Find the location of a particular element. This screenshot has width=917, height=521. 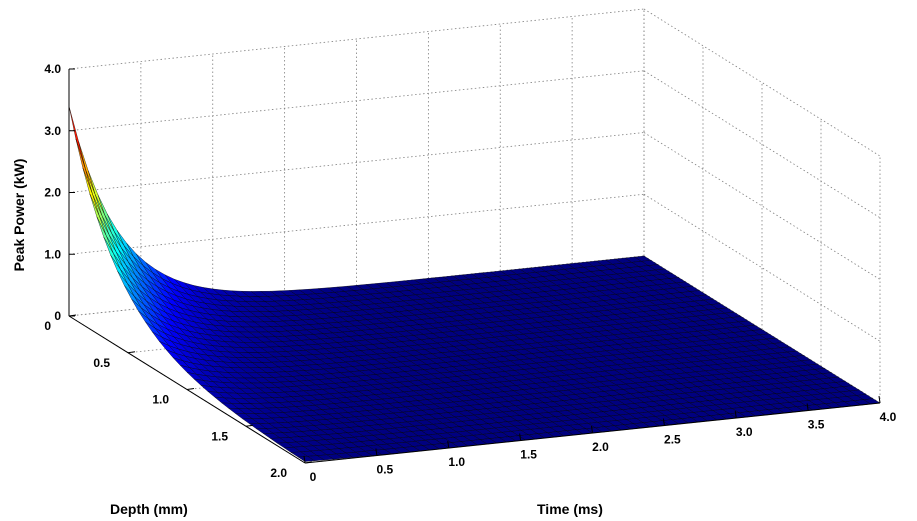

z-tick-label: 4.0 is located at coordinates (52, 69).